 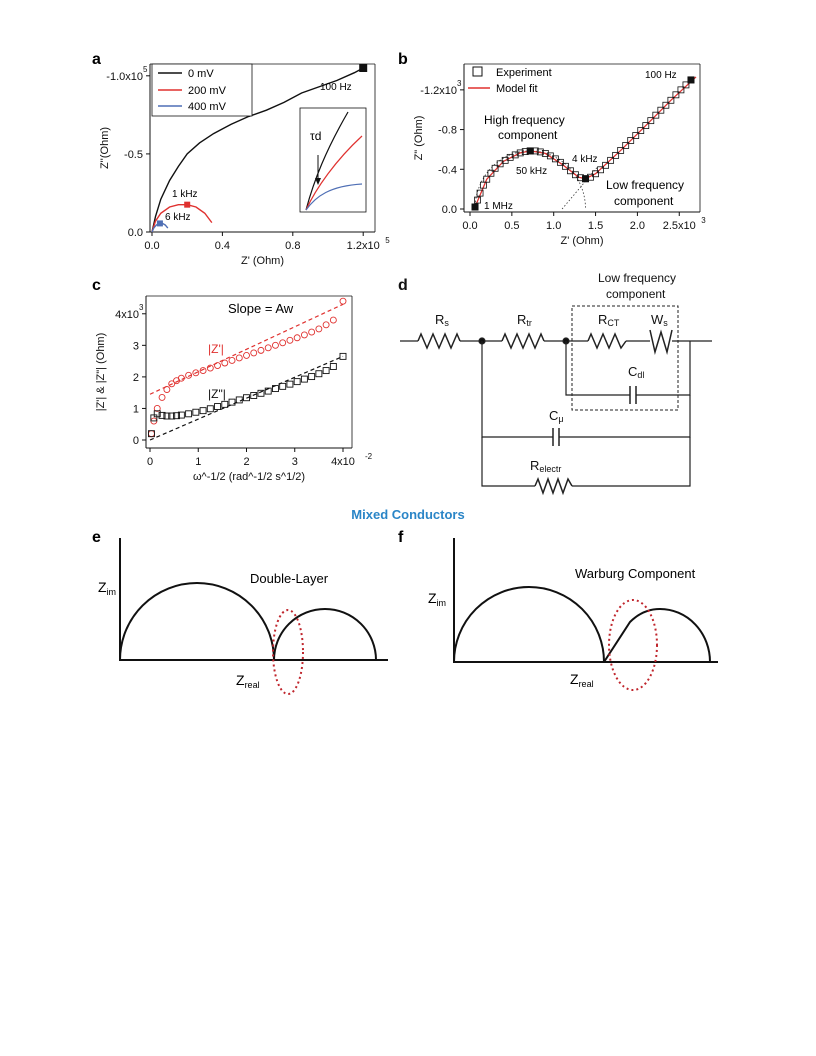 I want to click on panel-a-marker-1khz, so click(x=187, y=204).